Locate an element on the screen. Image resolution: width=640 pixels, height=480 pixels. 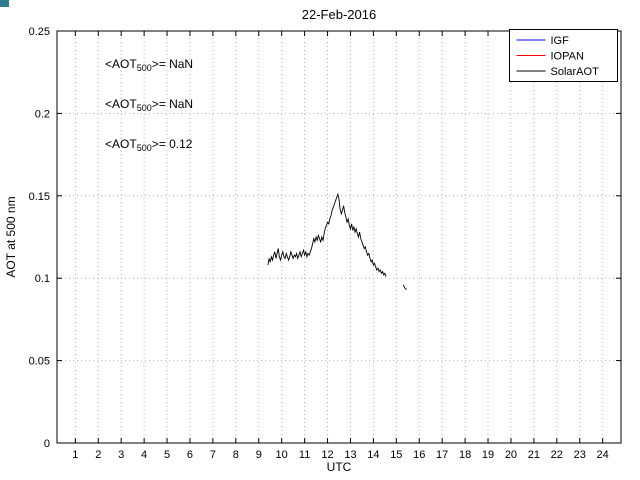
x-tick-label: 9 is located at coordinates (259, 455).